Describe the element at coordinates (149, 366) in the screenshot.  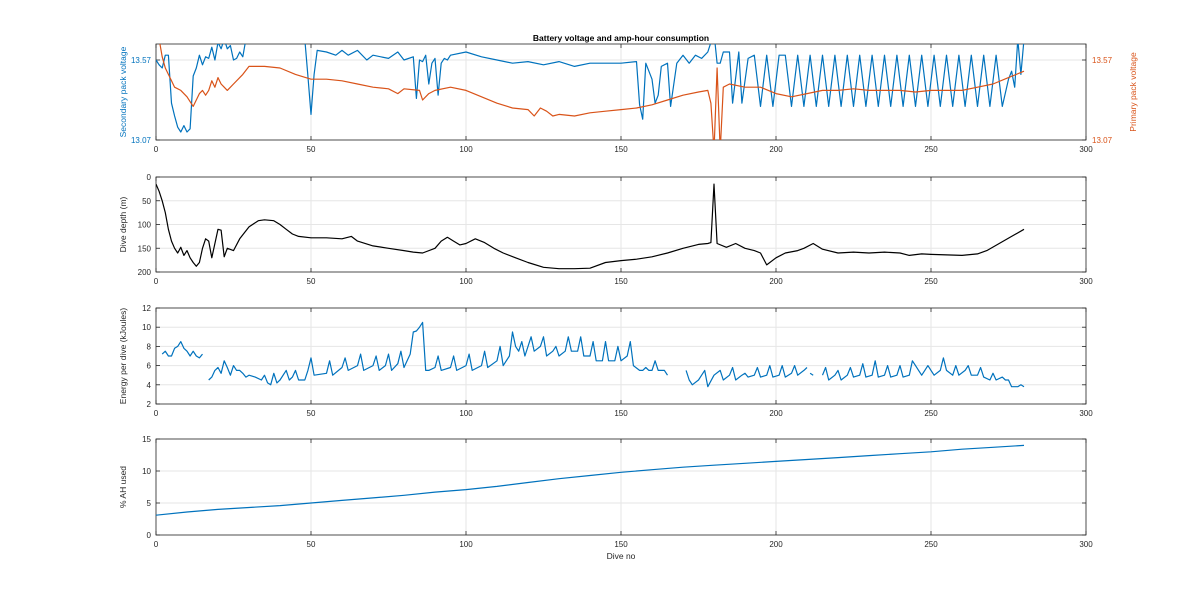
I see `y-tick-label: 6` at that location.